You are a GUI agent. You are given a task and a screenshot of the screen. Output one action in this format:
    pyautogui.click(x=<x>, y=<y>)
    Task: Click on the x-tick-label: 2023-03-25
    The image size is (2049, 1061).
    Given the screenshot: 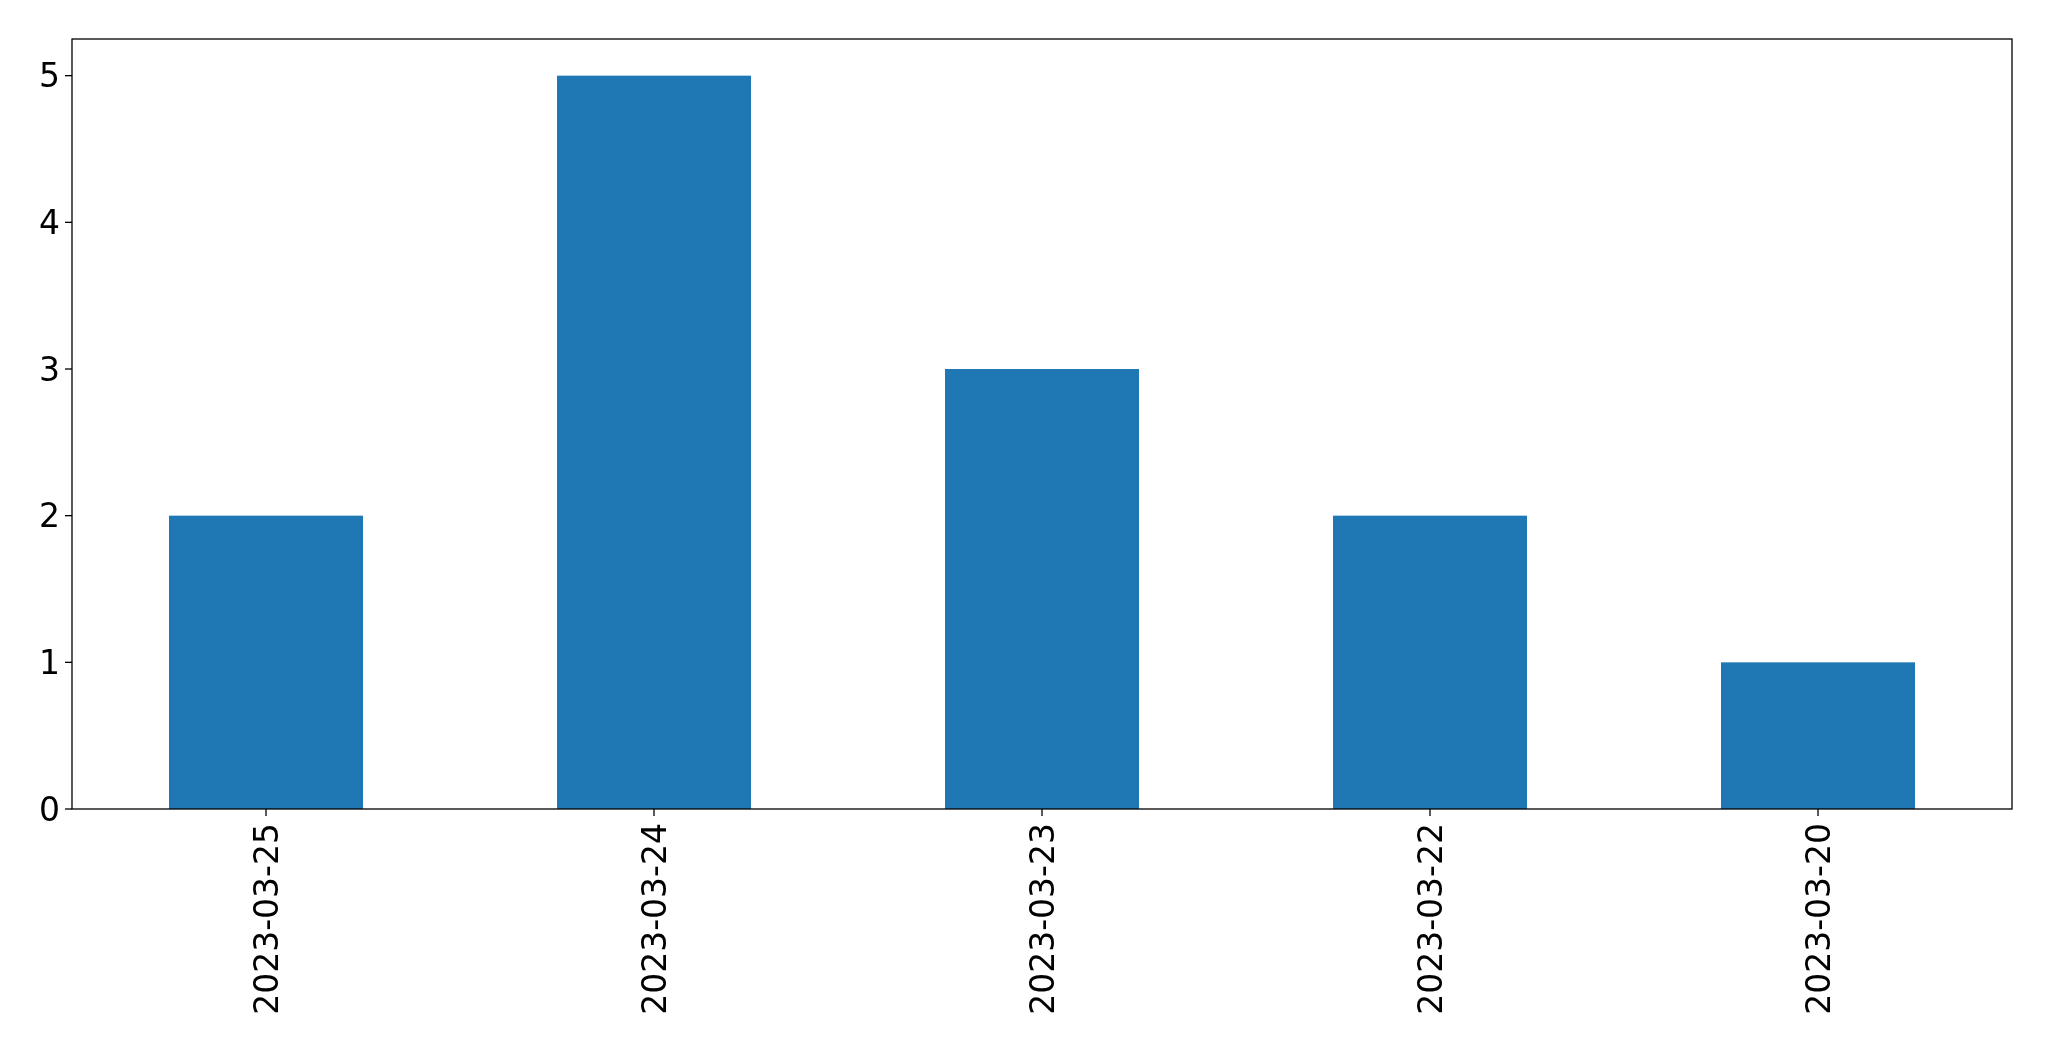 What is the action you would take?
    pyautogui.click(x=266, y=919)
    